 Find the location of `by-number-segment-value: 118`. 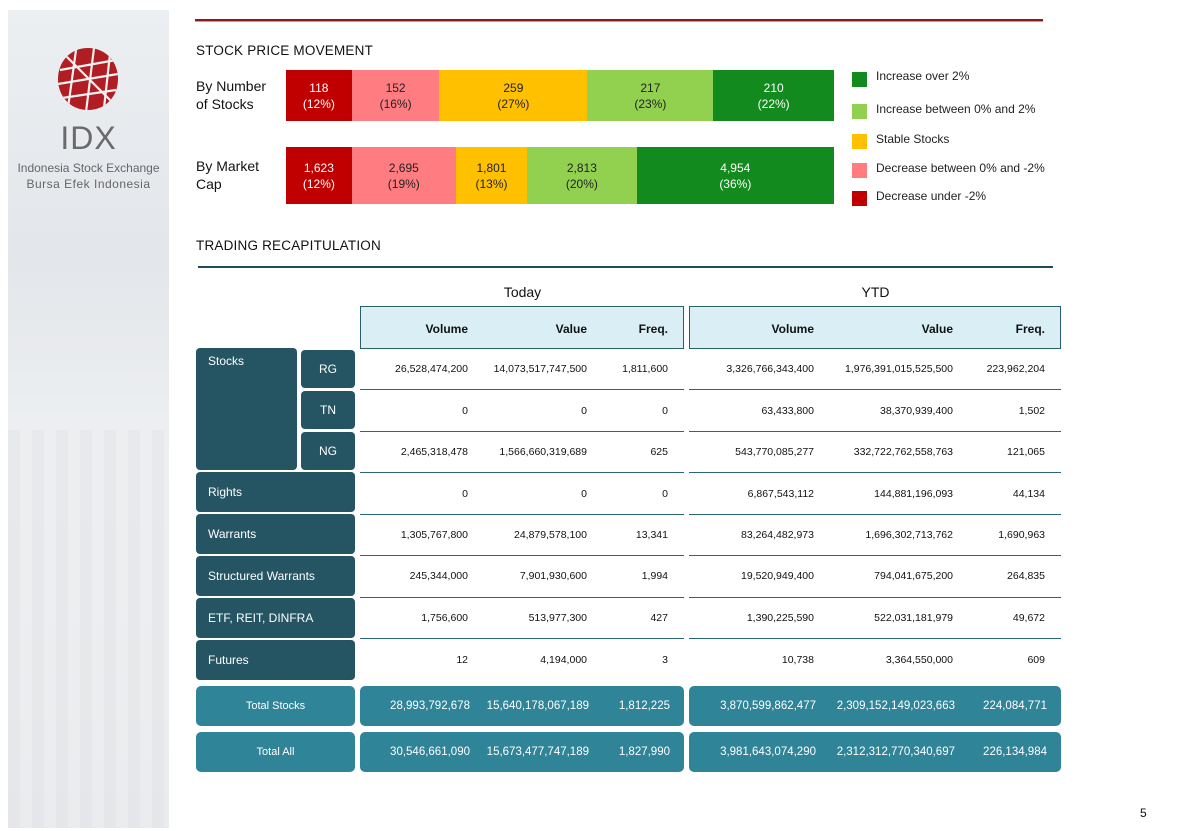

by-number-segment-value: 118 is located at coordinates (319, 87).